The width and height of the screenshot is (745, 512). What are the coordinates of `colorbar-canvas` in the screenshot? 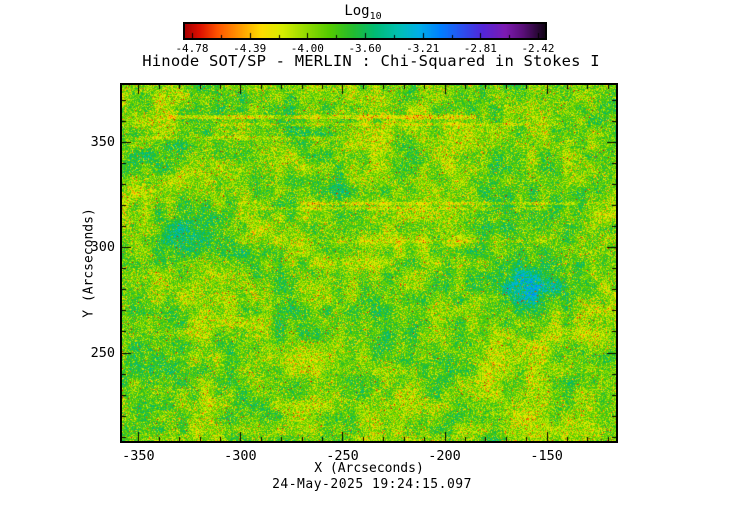 It's located at (365, 31).